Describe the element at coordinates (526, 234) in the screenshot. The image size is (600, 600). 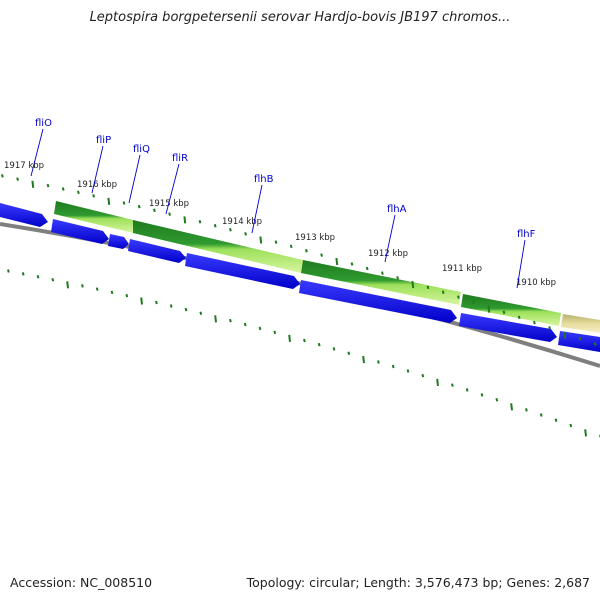
I see `gene-label: flhF` at that location.